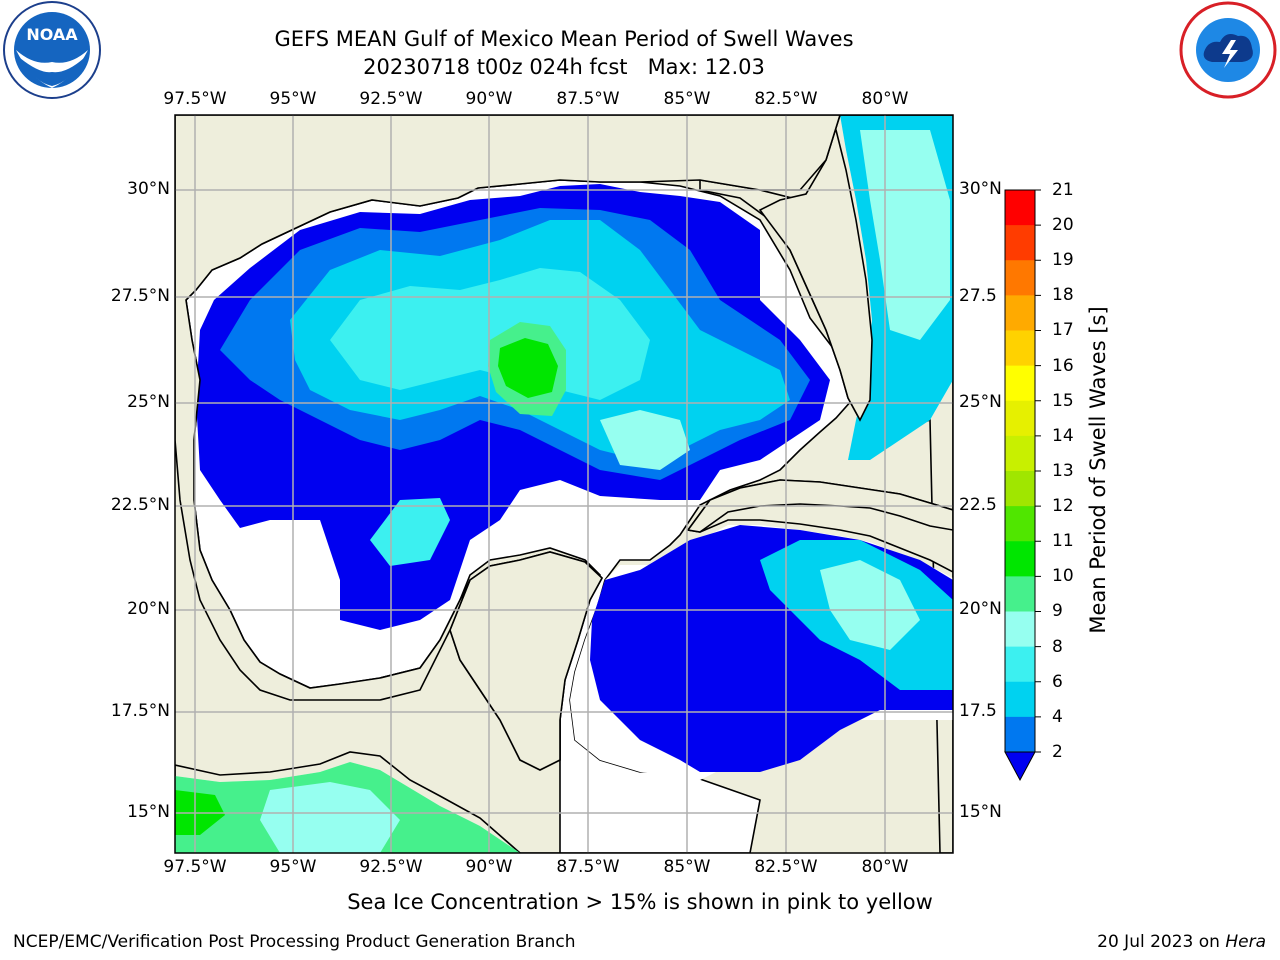 This screenshot has height=960, width=1280. I want to click on footer-date: 20 Jul 2023 on Hera, so click(1181, 942).